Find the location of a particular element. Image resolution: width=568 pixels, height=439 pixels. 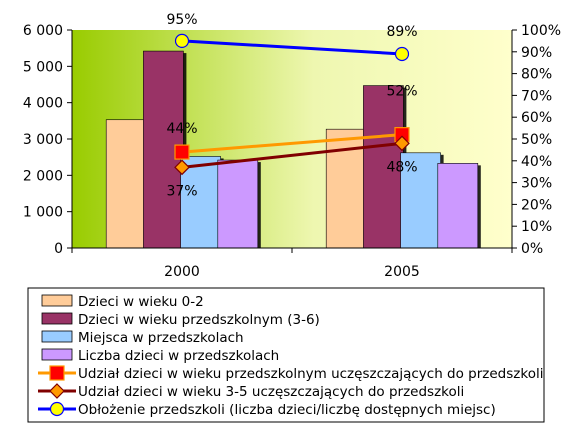

y-right-tick-label: 60% is located at coordinates (536, 118).